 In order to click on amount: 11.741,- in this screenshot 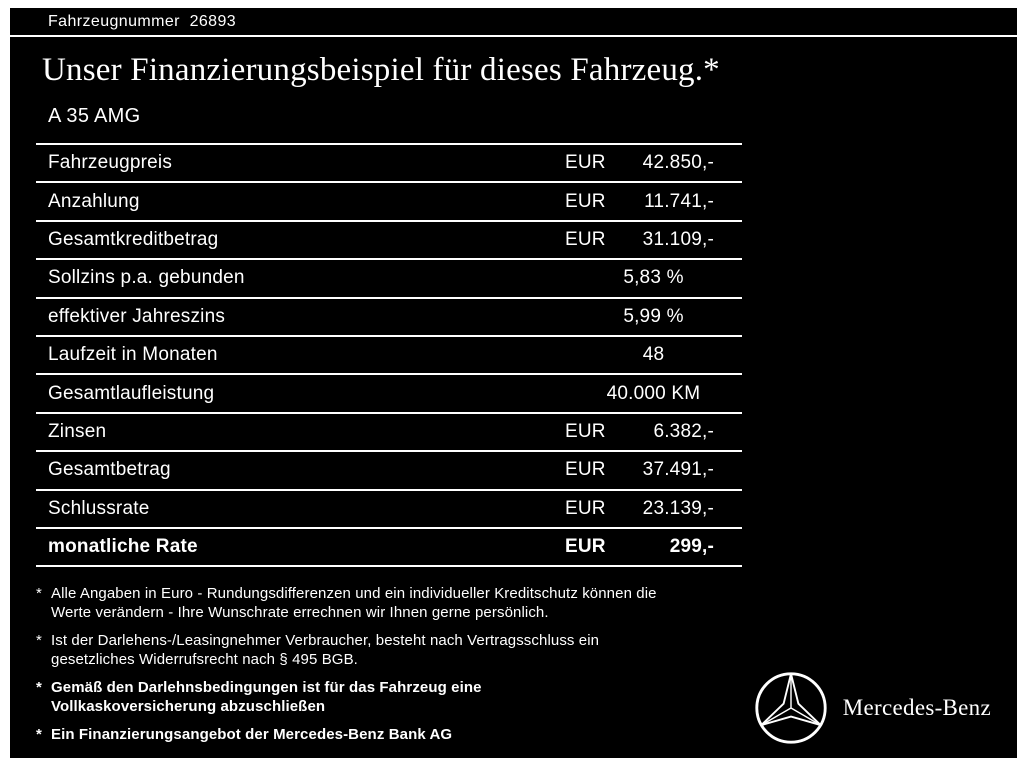, I will do `click(679, 201)`.